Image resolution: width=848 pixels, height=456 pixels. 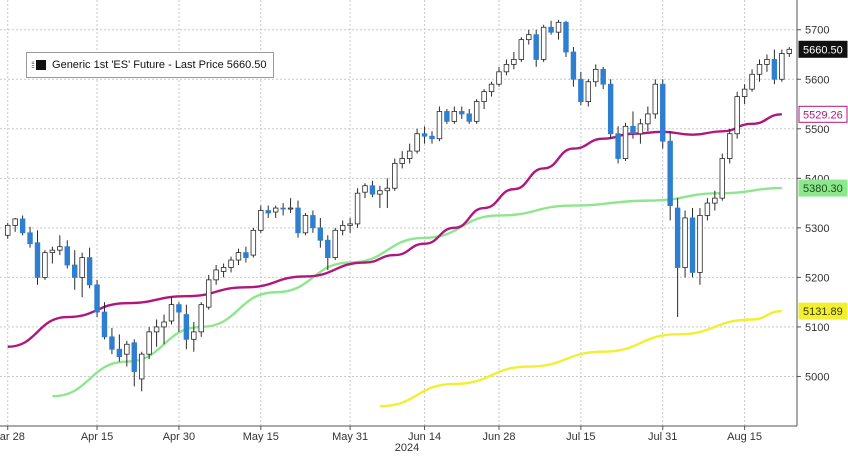 I want to click on price-tag-ma100: 5380.30, so click(x=823, y=188).